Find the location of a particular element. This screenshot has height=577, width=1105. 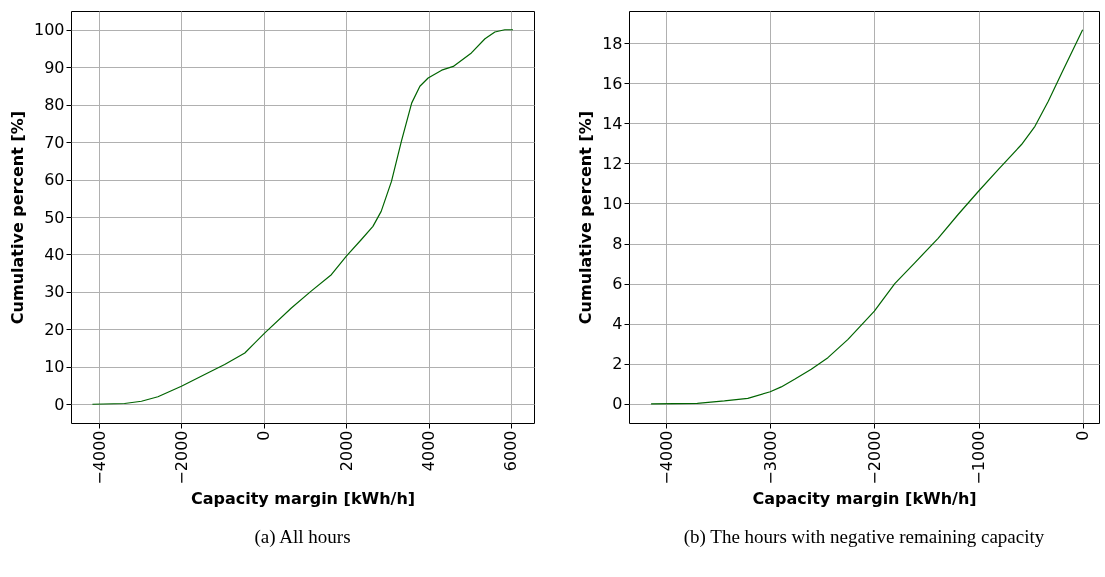

x-tick-label: −3000 is located at coordinates (770, 457).